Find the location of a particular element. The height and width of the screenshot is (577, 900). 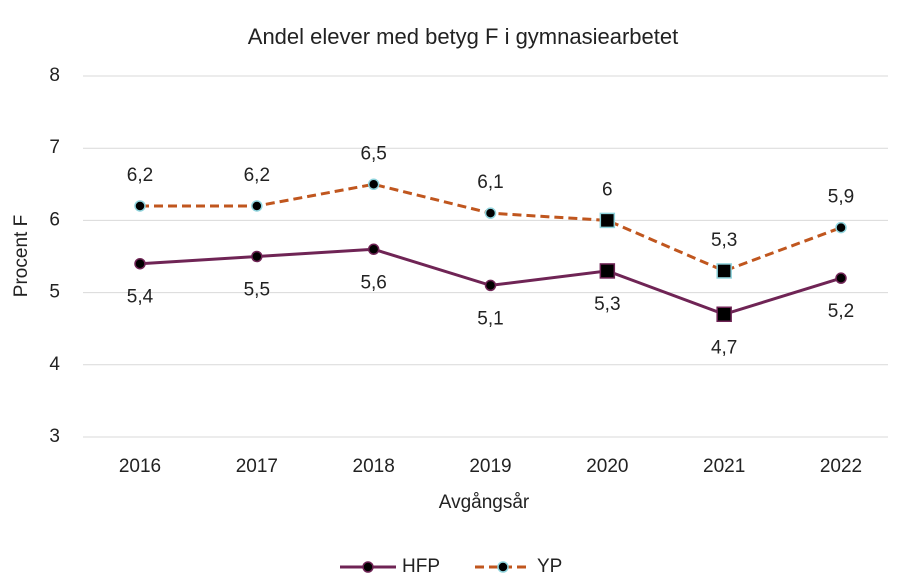

x-tick-label: 2021 is located at coordinates (724, 466).